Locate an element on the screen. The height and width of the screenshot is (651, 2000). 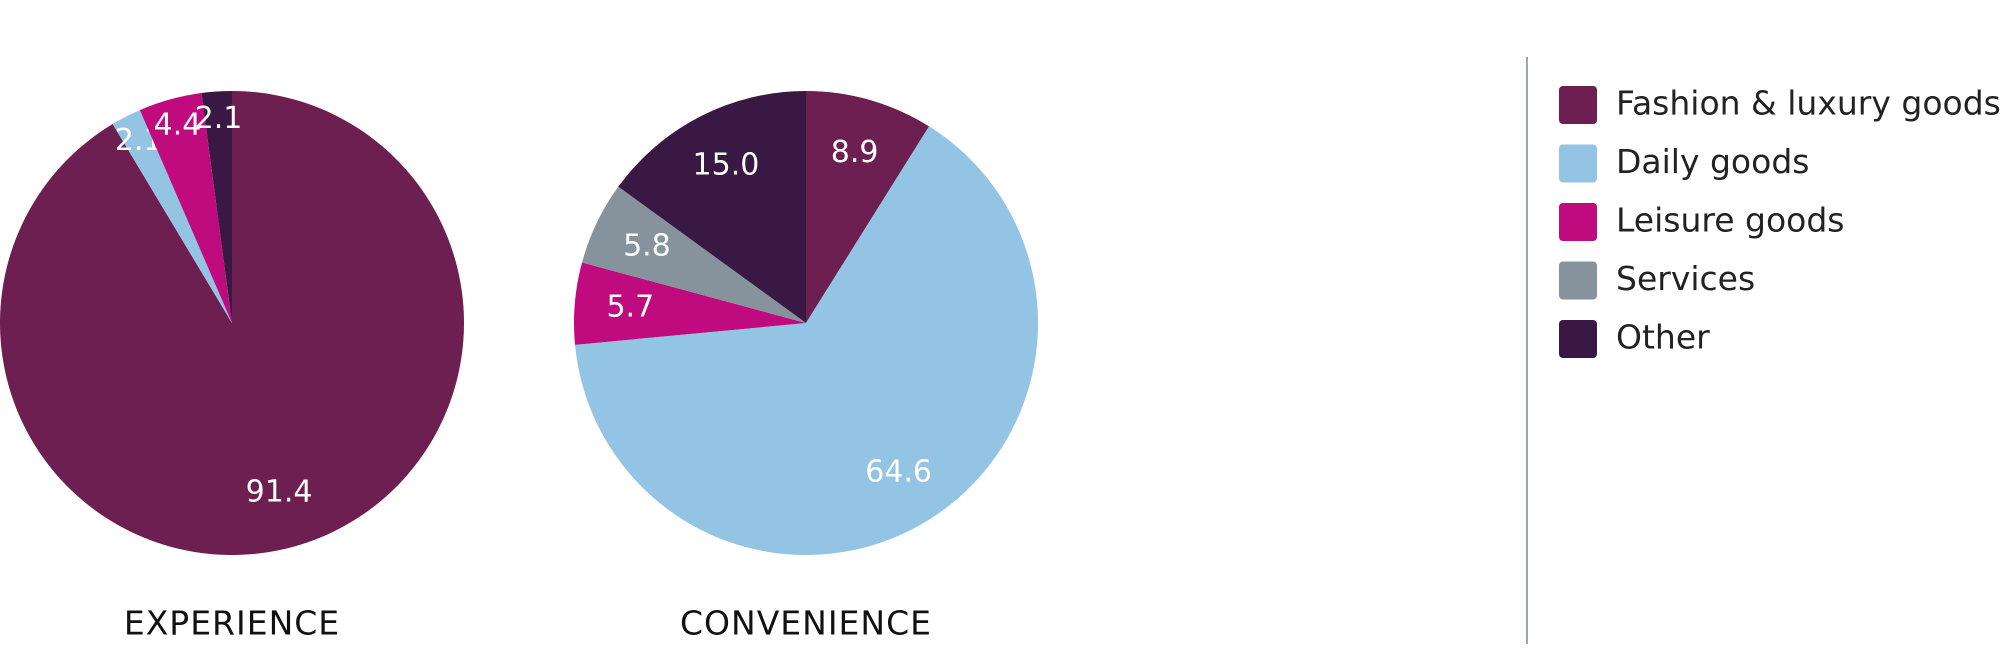
slice-label: 5.8 is located at coordinates (647, 245).